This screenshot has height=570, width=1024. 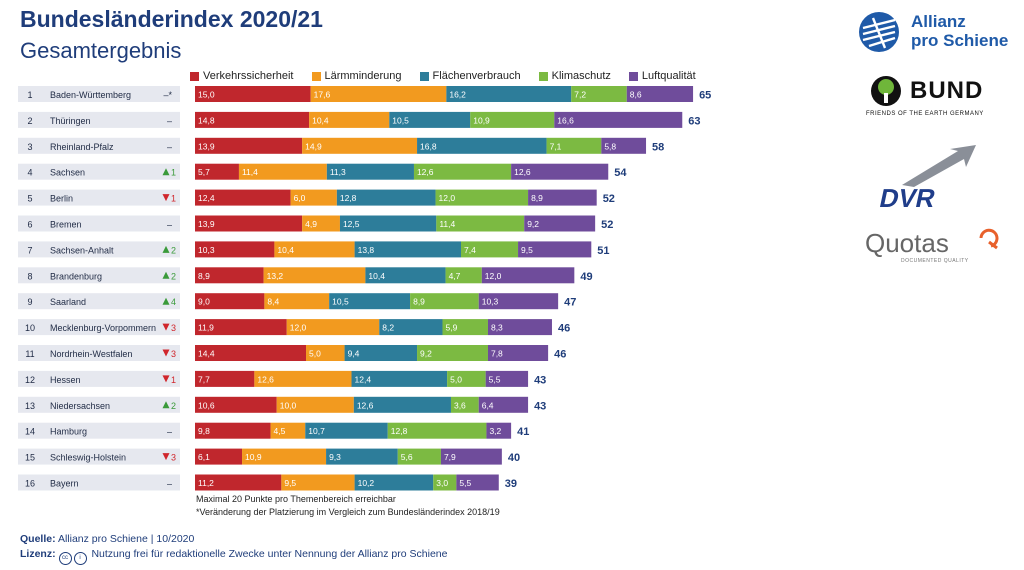 What do you see at coordinates (447, 224) in the screenshot?
I see `segment-value-label: 11,4` at bounding box center [447, 224].